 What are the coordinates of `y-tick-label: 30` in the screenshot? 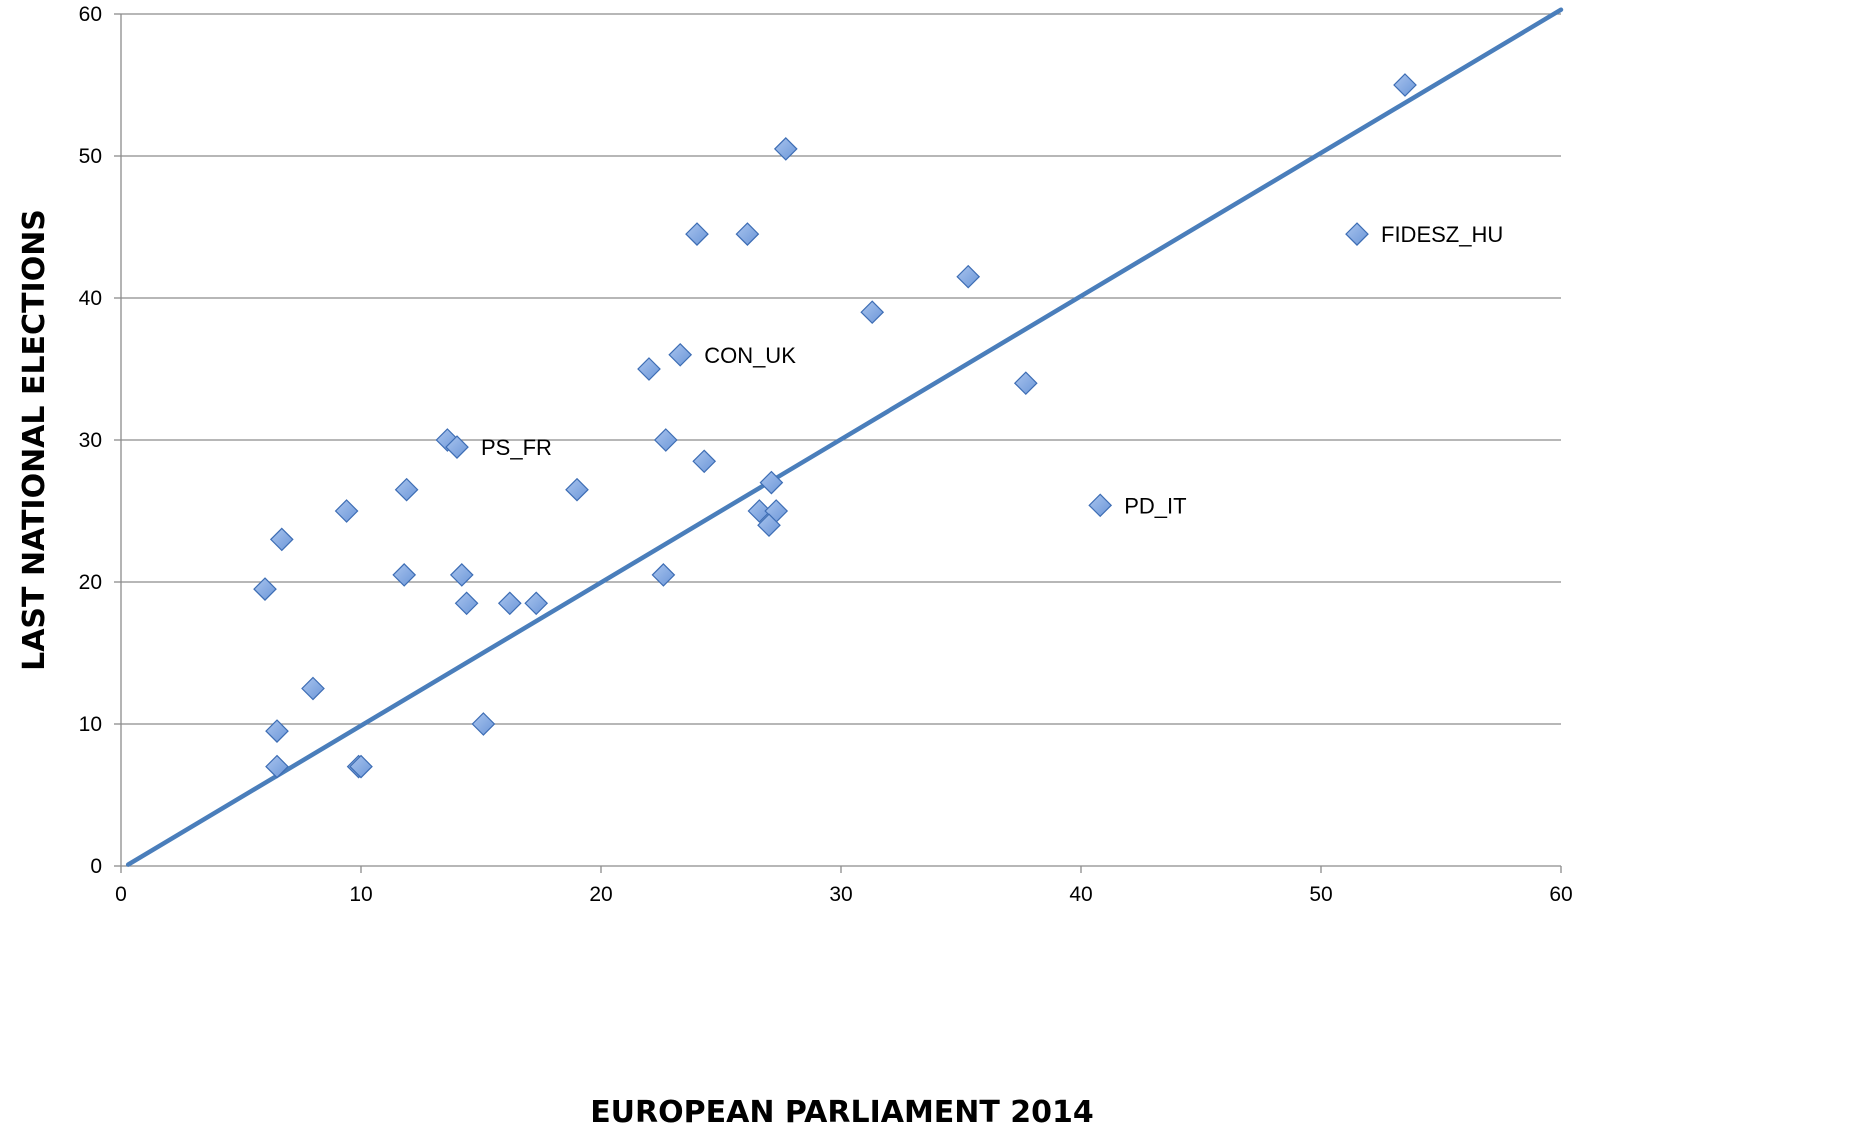 It's located at (90, 440).